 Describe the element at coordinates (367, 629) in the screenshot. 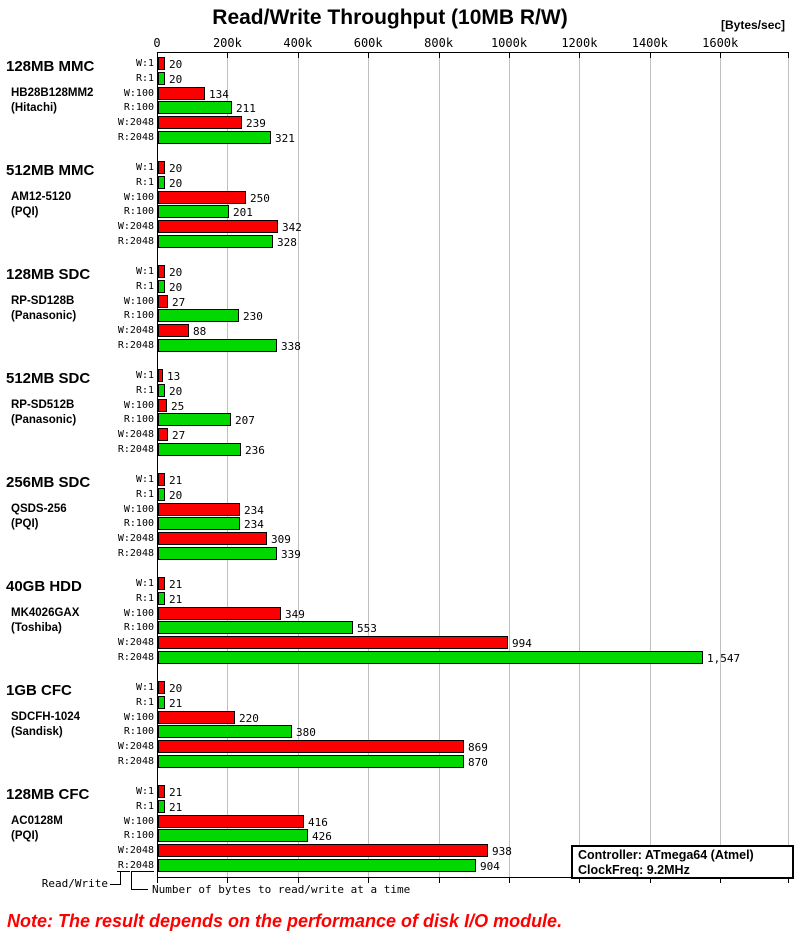

I see `bar-value-label: 553` at that location.